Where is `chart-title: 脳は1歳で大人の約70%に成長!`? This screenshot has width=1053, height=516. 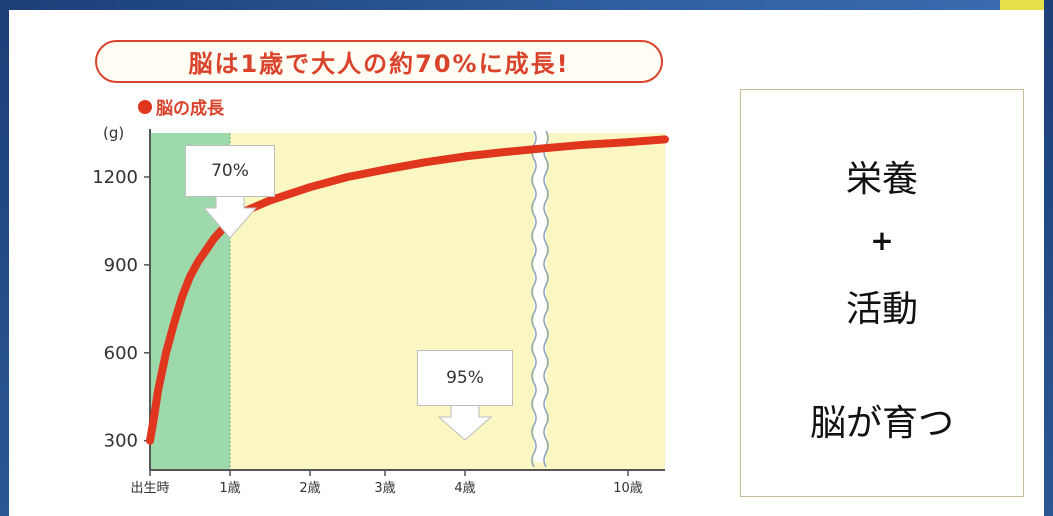
chart-title: 脳は1歳で大人の約70%に成長! is located at coordinates (379, 61).